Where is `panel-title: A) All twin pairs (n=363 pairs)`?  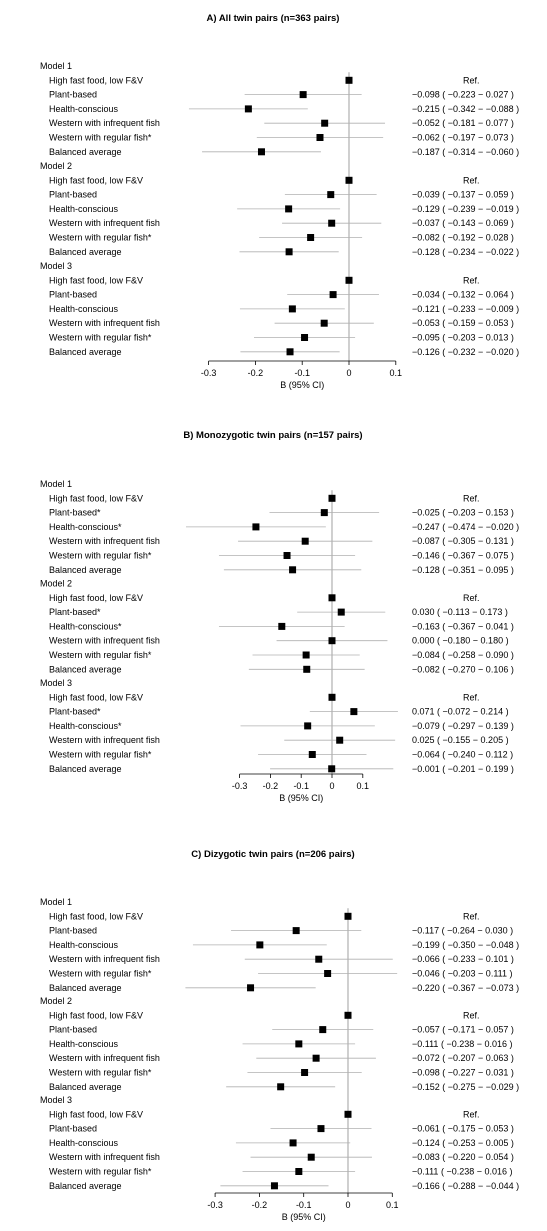 panel-title: A) All twin pairs (n=363 pairs) is located at coordinates (273, 18).